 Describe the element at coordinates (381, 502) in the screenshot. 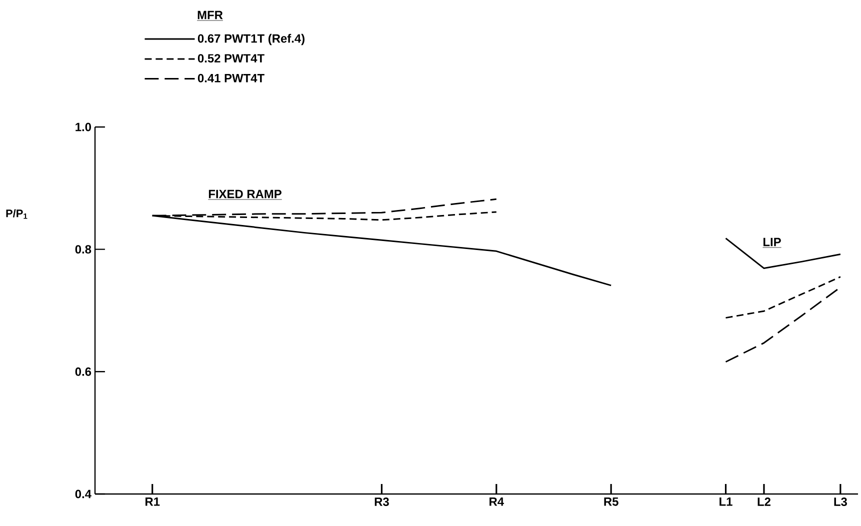

I see `x-tick-label: R3` at that location.